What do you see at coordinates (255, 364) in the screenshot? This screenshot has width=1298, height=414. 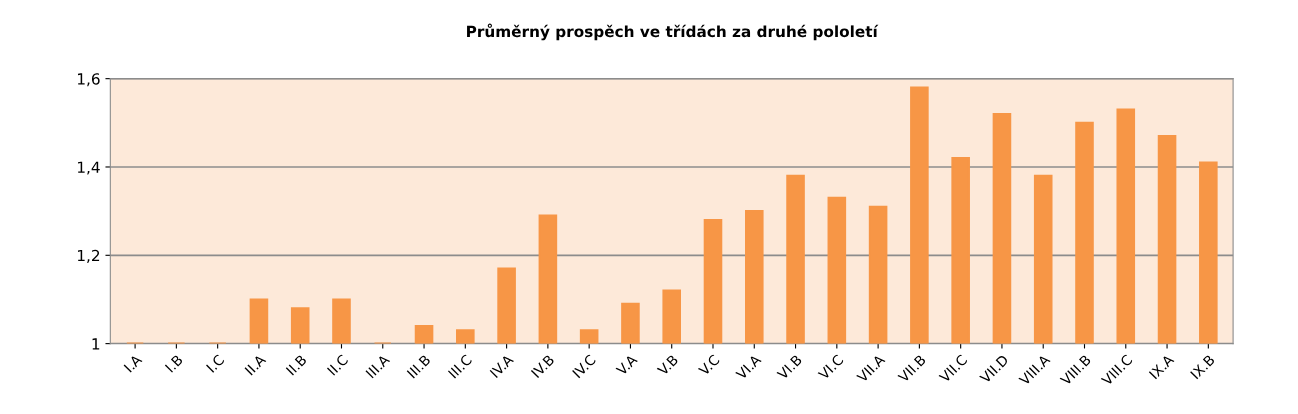 I see `x-tick-label: II.A` at bounding box center [255, 364].